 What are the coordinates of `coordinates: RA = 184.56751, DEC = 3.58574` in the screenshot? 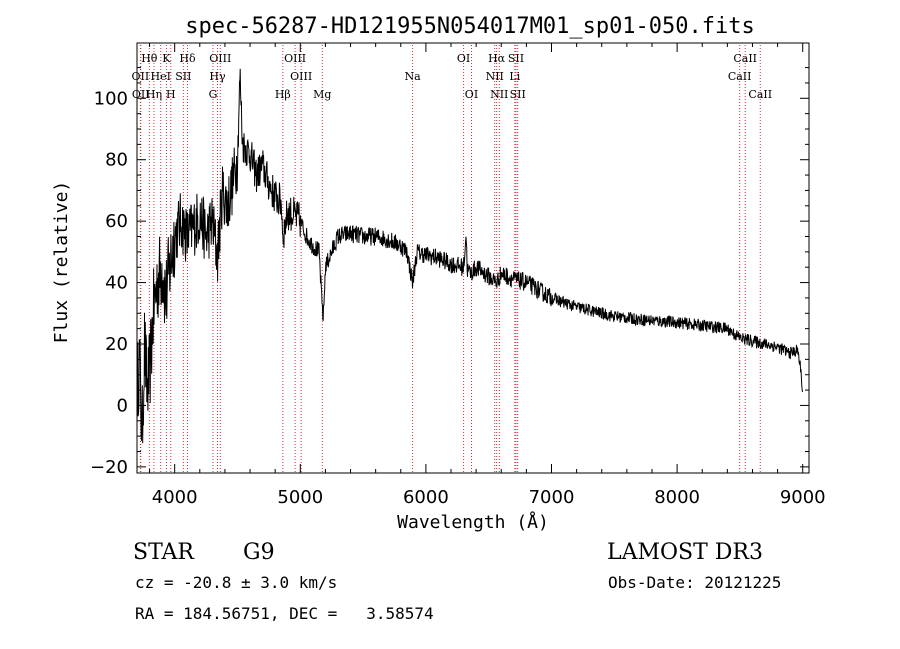 It's located at (284, 613).